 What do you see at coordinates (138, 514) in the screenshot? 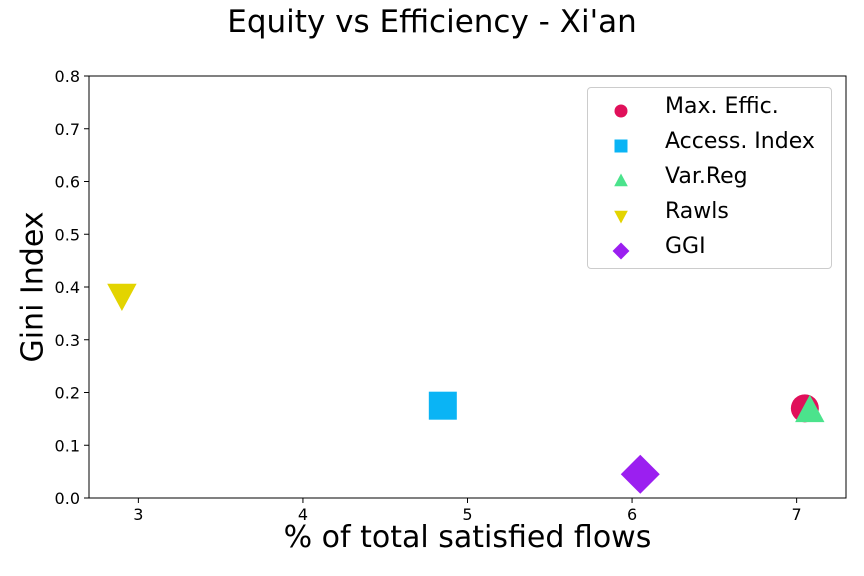
I see `x-tick-label: 3` at bounding box center [138, 514].